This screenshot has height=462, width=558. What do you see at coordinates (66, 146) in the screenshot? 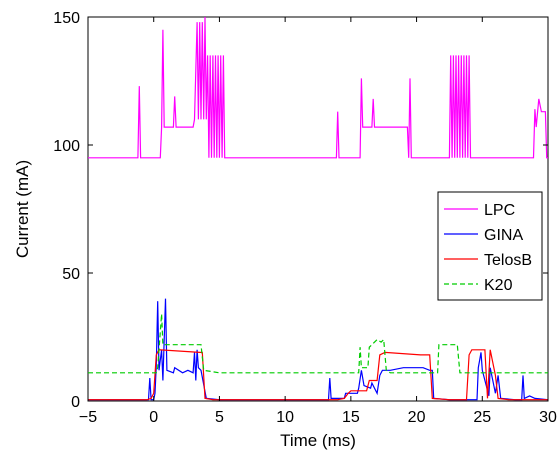
I see `y-tick-label: 100` at bounding box center [66, 146].